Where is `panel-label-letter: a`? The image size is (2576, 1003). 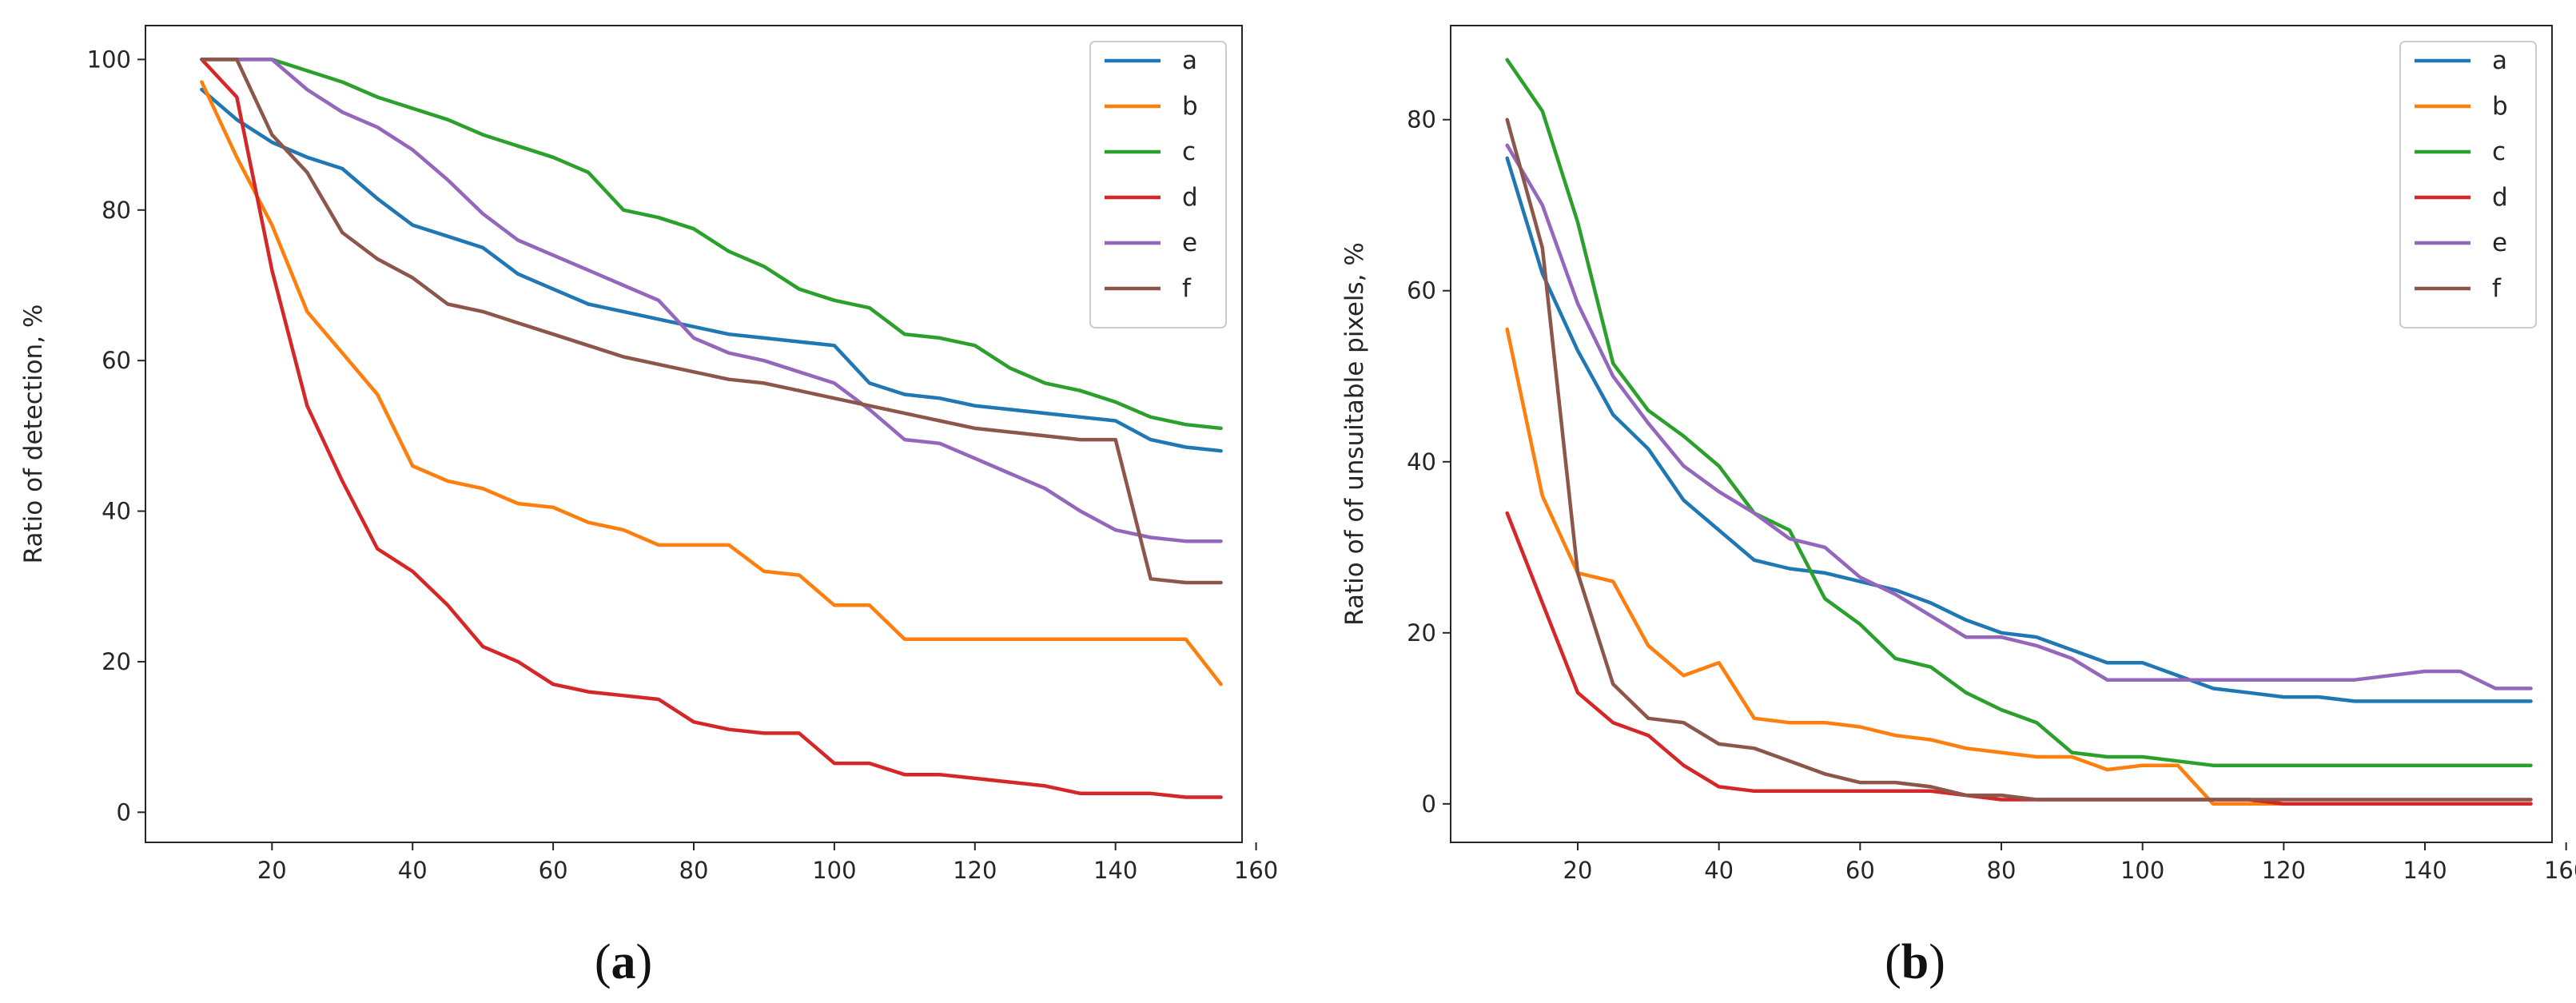 panel-label-letter: a is located at coordinates (623, 962).